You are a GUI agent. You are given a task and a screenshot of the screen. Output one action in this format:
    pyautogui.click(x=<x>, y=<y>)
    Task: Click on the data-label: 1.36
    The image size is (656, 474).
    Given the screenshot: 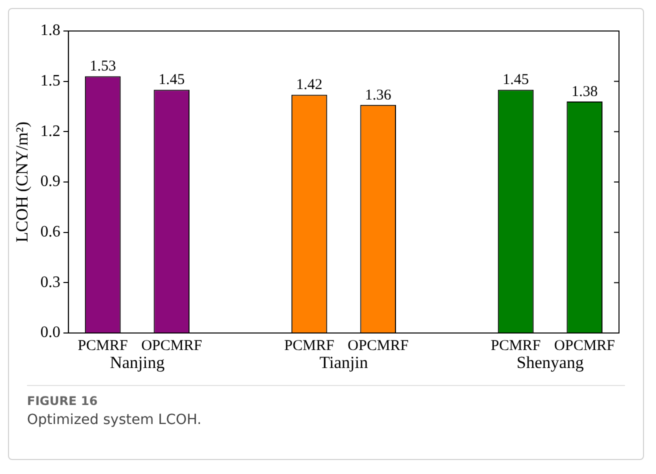 What is the action you would take?
    pyautogui.click(x=378, y=95)
    